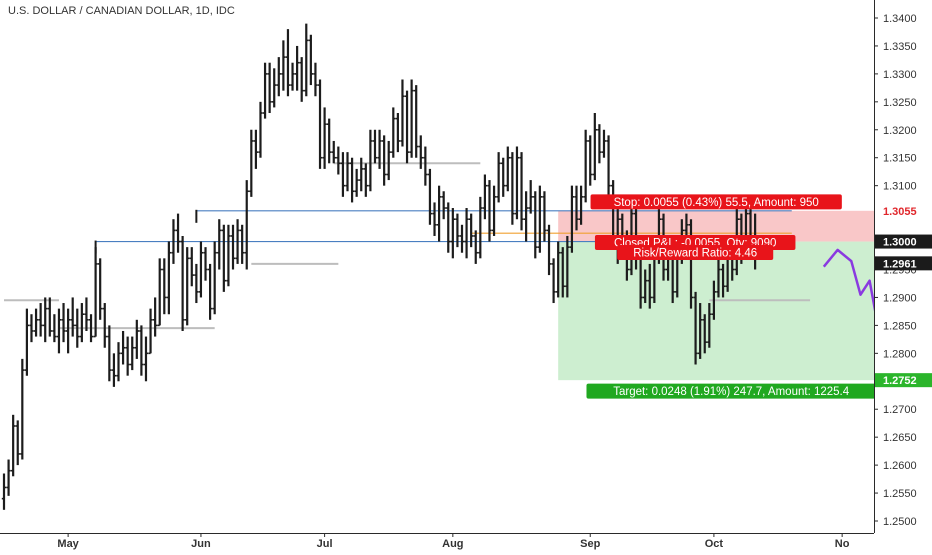  What do you see at coordinates (201, 544) in the screenshot?
I see `time-tick-label-Jun: Jun` at bounding box center [201, 544].